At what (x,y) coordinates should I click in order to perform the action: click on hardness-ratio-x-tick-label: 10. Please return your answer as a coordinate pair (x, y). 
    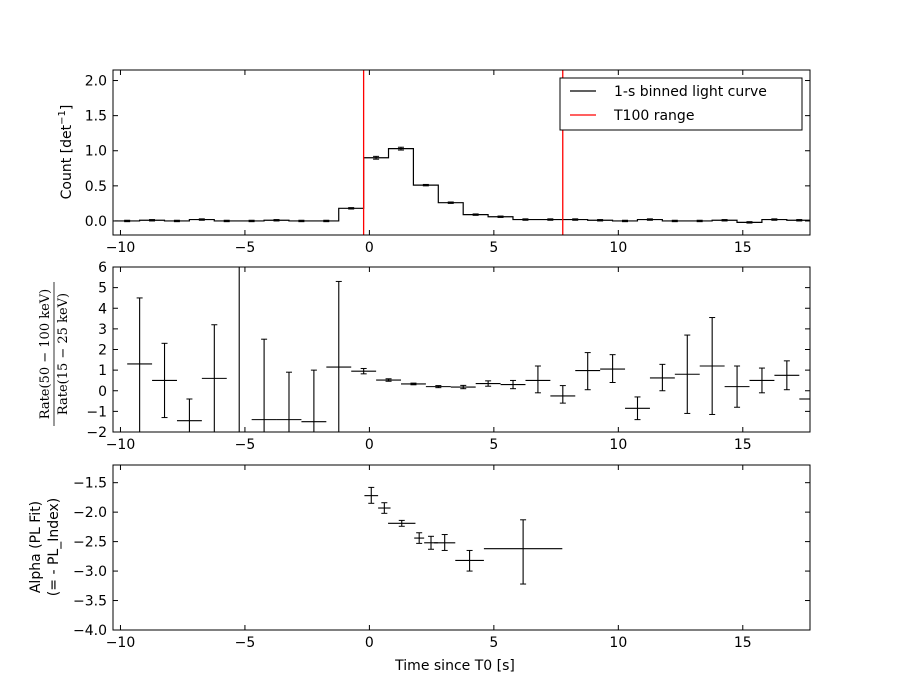
    Looking at the image, I should click on (618, 445).